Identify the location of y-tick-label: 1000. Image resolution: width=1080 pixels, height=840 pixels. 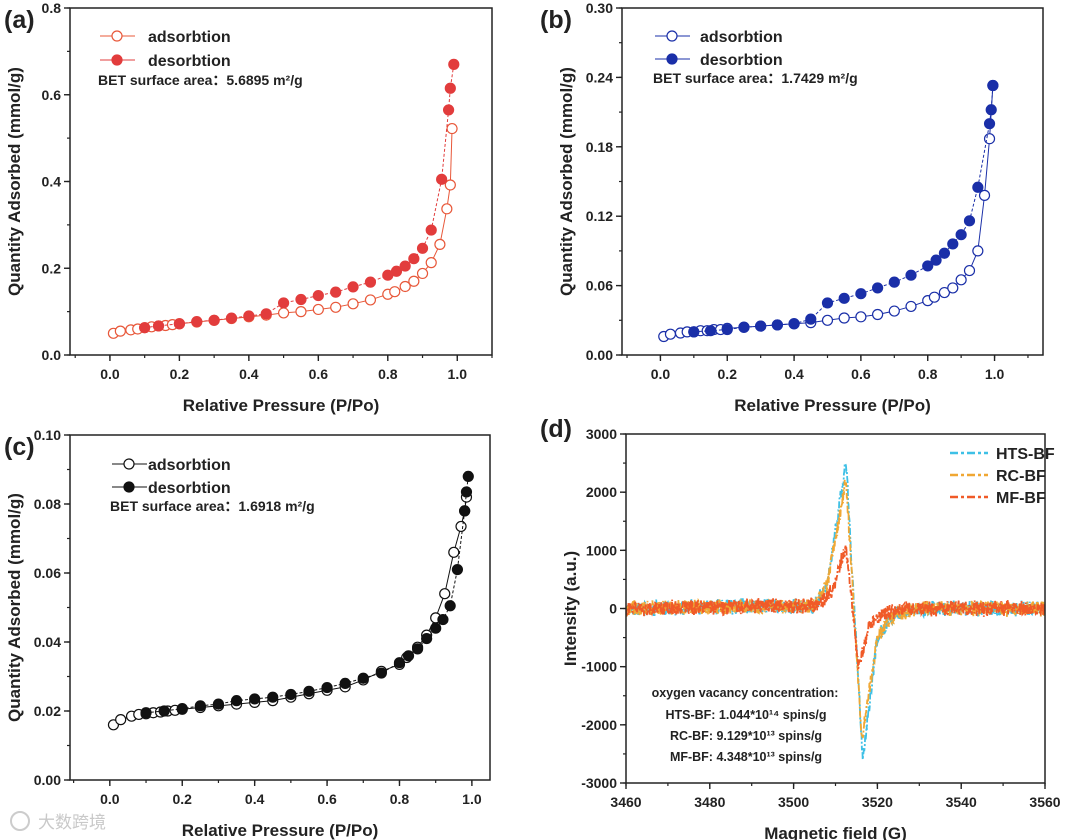
(601, 550).